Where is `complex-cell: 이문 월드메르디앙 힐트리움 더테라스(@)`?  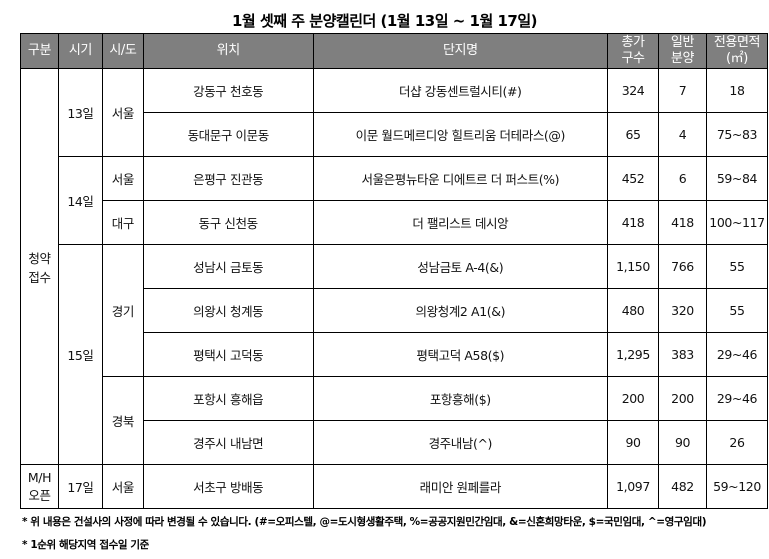 complex-cell: 이문 월드메르디앙 힐트리움 더테라스(@) is located at coordinates (460, 134).